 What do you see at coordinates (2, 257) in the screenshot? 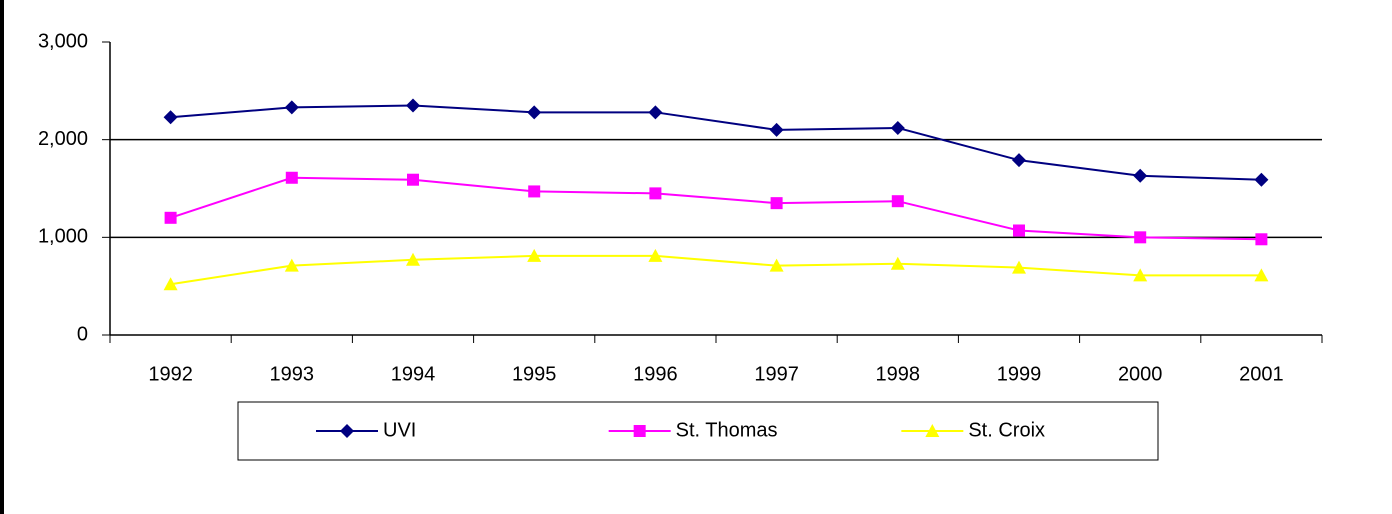
I see `page-border` at bounding box center [2, 257].